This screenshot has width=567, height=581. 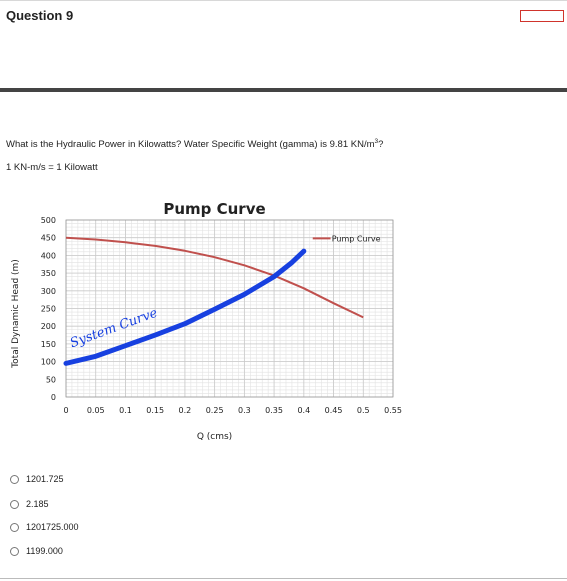 I want to click on x-tick-label: 0, so click(x=65, y=410).